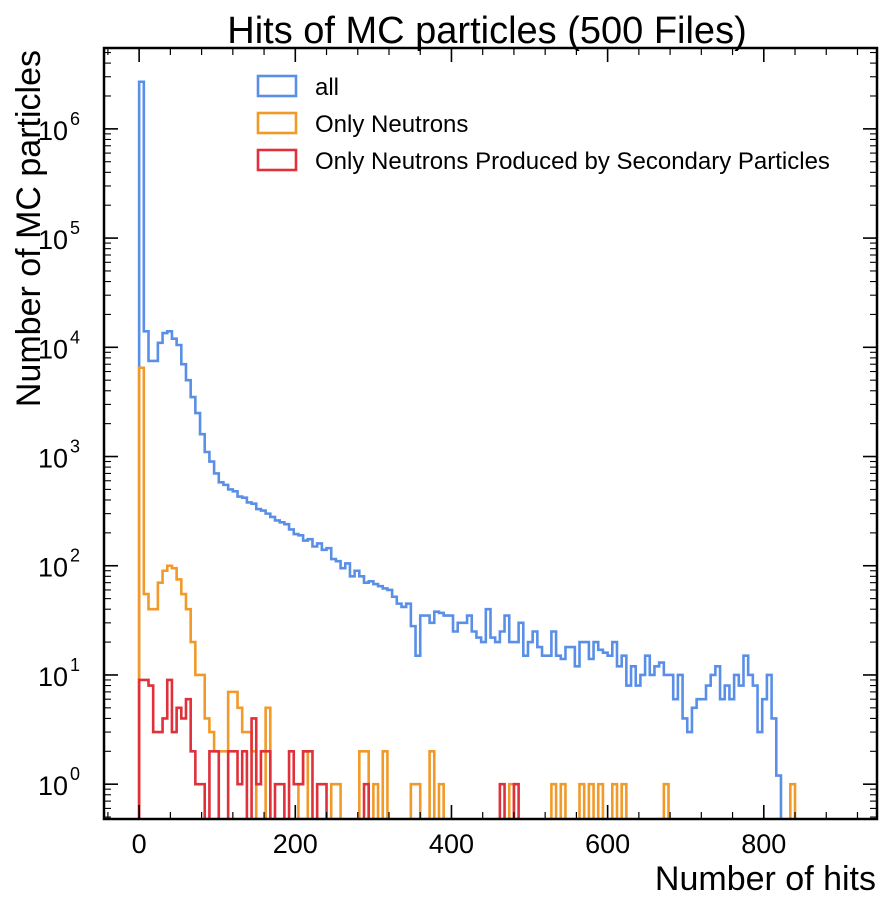 Image resolution: width=887 pixels, height=907 pixels. Describe the element at coordinates (75, 665) in the screenshot. I see `y-tick-exponent: 1` at that location.